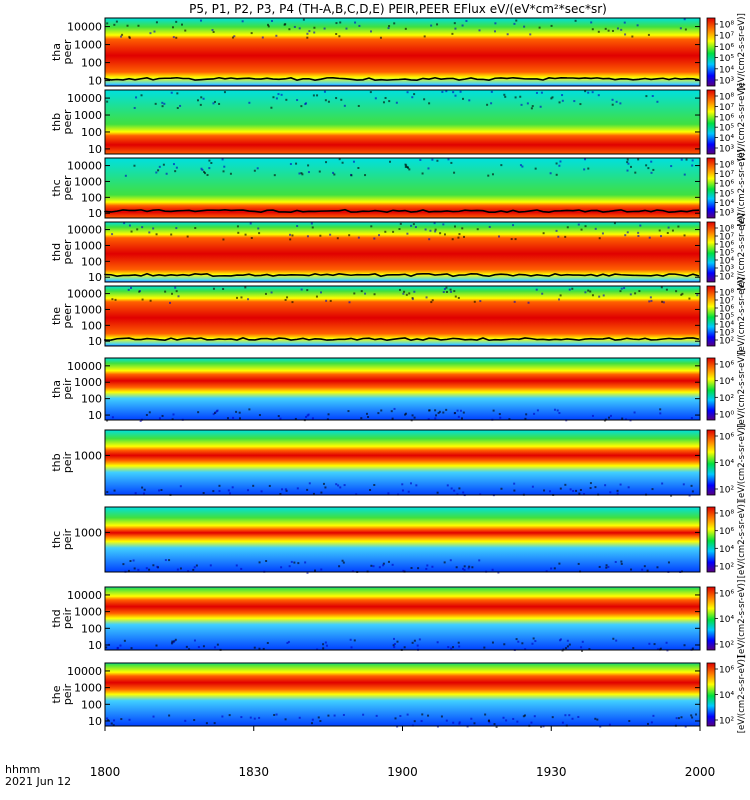  I want to click on x-tick-label: 1830, so click(253, 772).